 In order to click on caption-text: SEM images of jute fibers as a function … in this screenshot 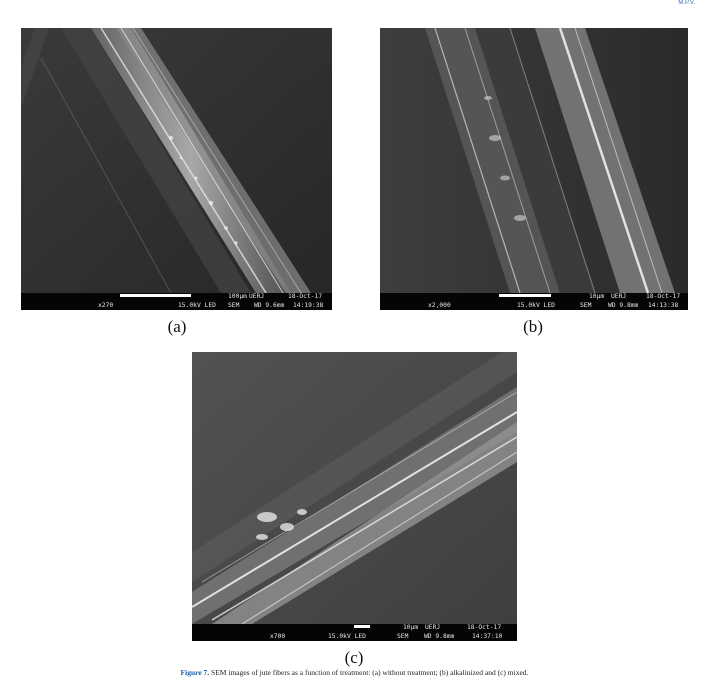, I will do `click(369, 672)`.